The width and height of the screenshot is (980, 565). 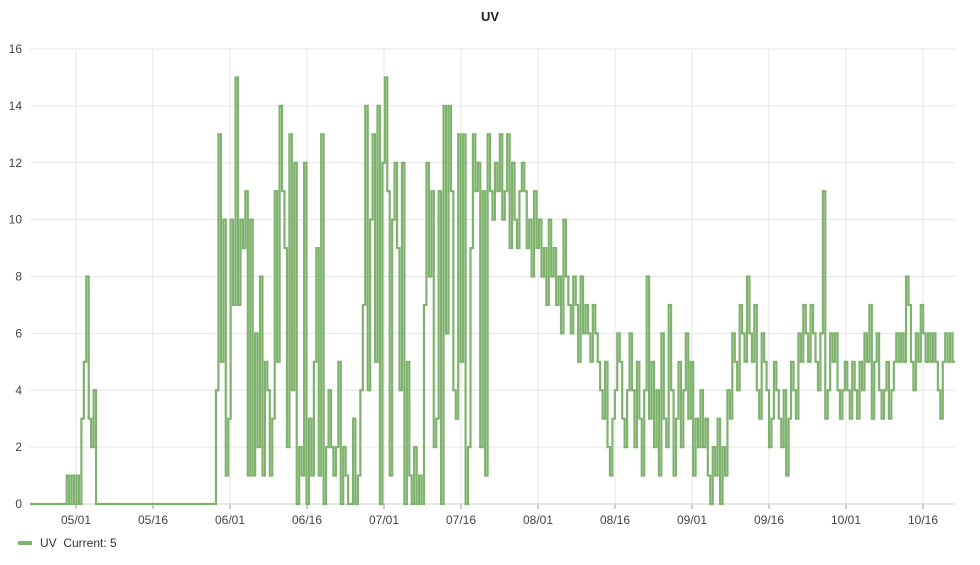 I want to click on x-tick-label: 06/16, so click(x=307, y=520).